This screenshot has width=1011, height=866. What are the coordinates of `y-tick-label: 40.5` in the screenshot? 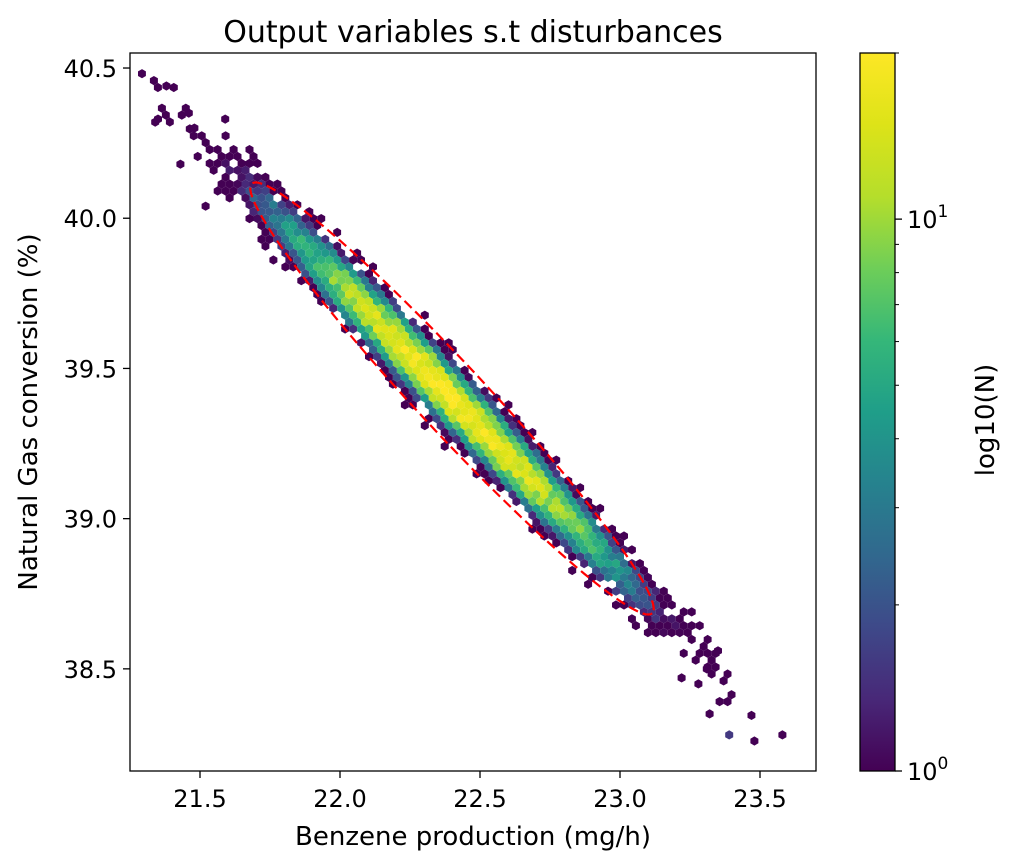 It's located at (90, 69).